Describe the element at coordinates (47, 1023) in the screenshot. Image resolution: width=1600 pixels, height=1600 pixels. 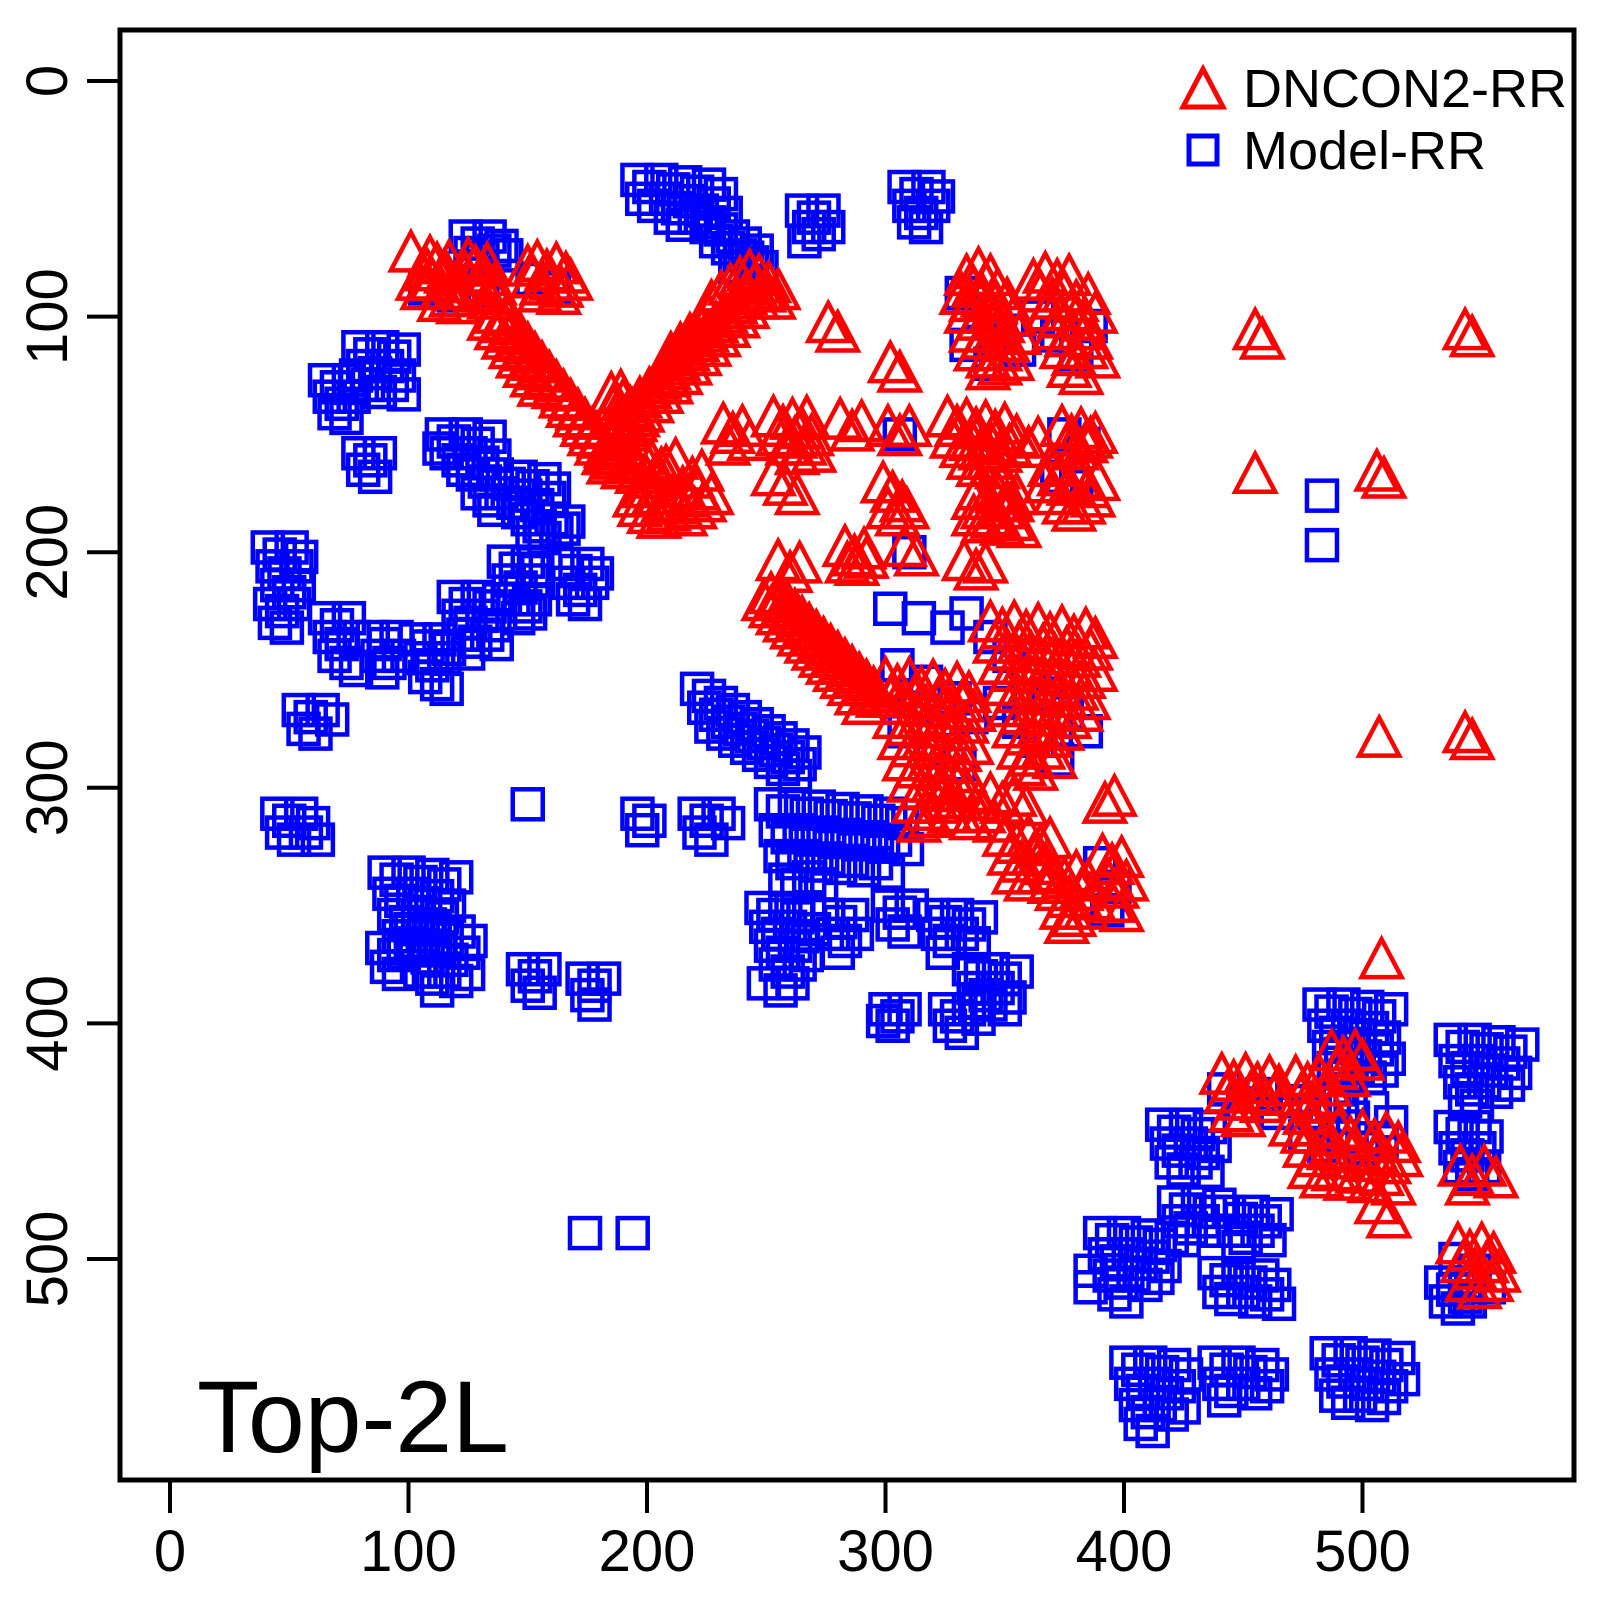
I see `y-axis-tick-label: 400` at that location.